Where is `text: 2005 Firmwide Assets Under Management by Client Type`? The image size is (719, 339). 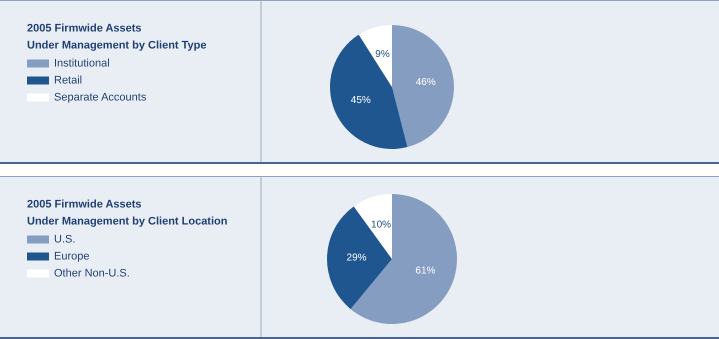 text: 2005 Firmwide Assets Under Management by Client Type is located at coordinates (116, 37).